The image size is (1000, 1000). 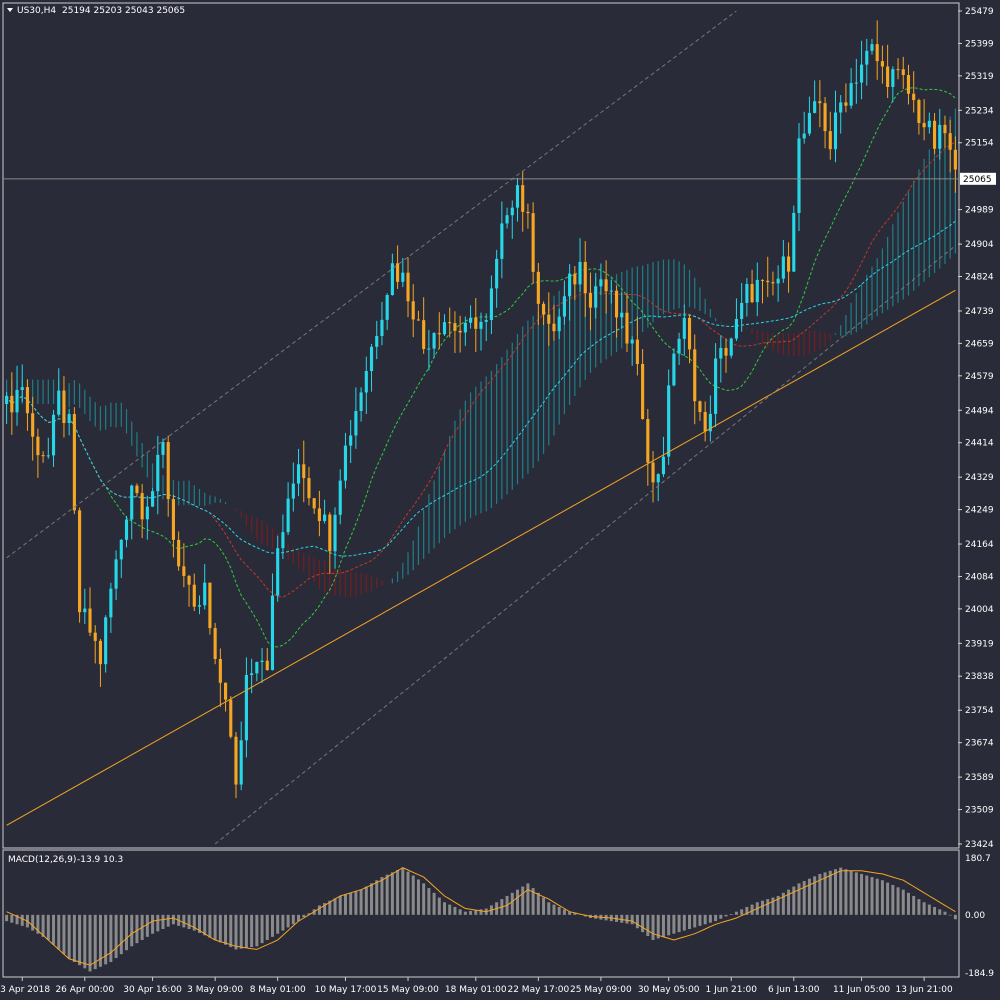 What do you see at coordinates (979, 744) in the screenshot?
I see `price-tick: 23674` at bounding box center [979, 744].